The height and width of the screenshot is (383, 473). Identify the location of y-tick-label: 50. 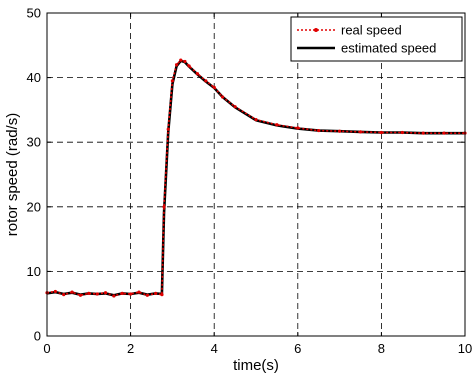
(34, 13).